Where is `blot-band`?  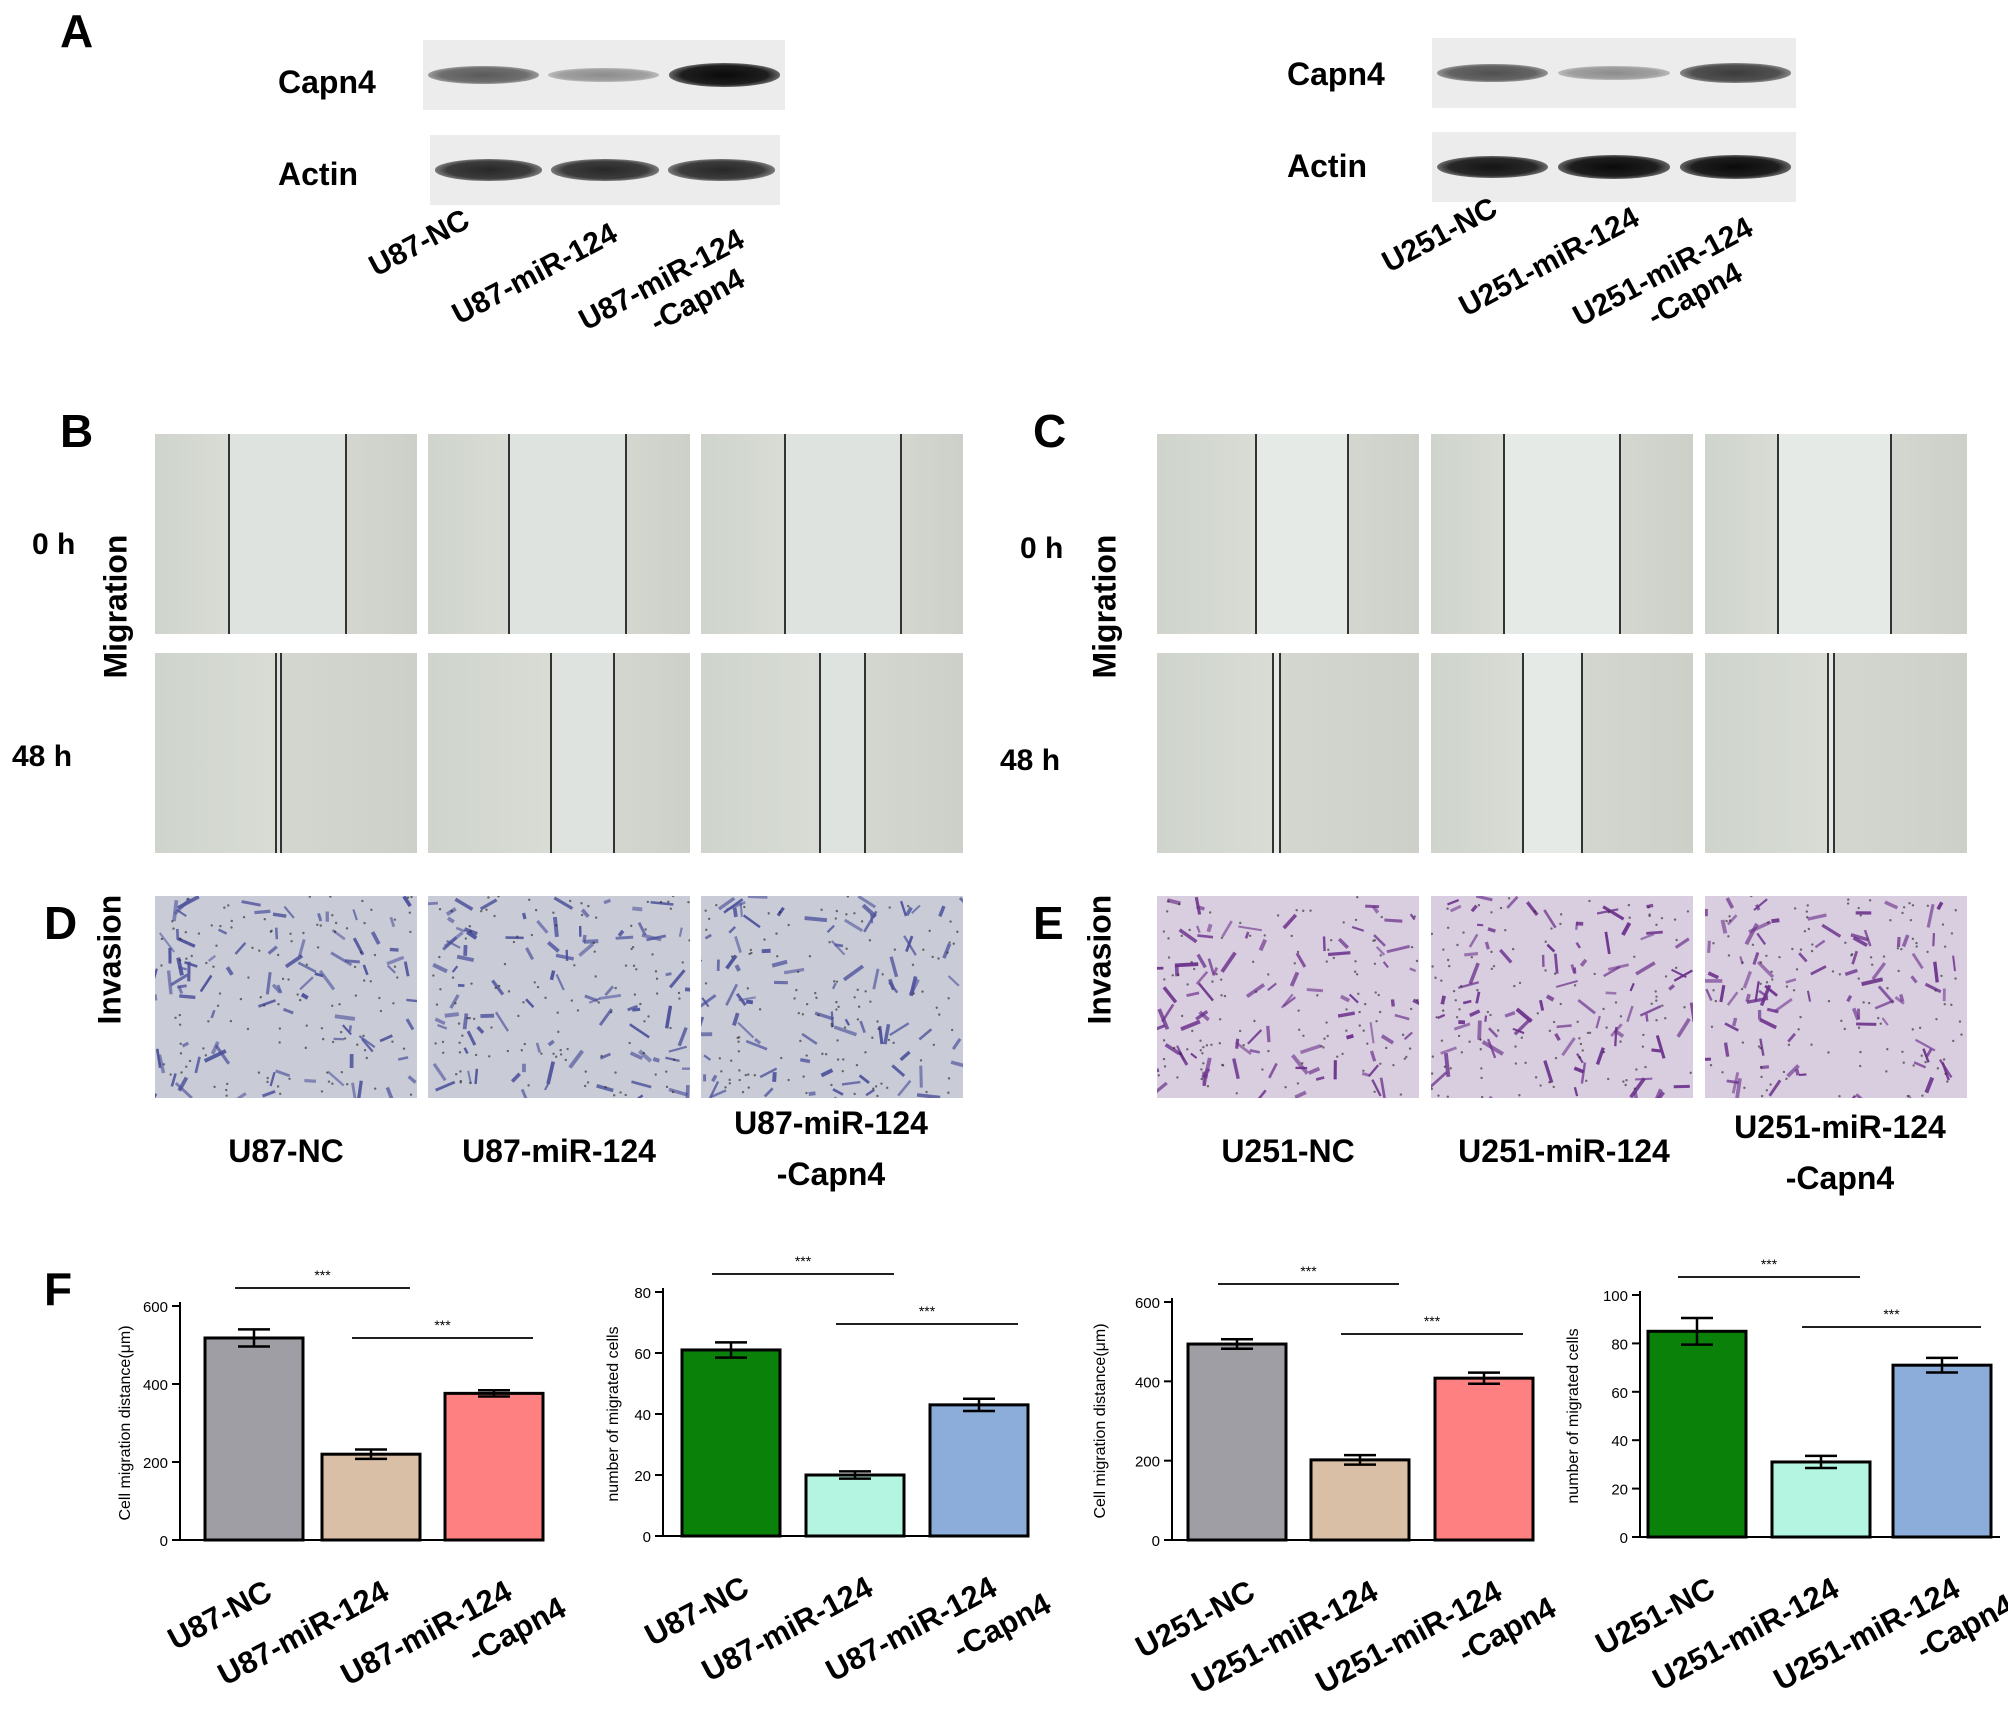
blot-band is located at coordinates (1492, 167).